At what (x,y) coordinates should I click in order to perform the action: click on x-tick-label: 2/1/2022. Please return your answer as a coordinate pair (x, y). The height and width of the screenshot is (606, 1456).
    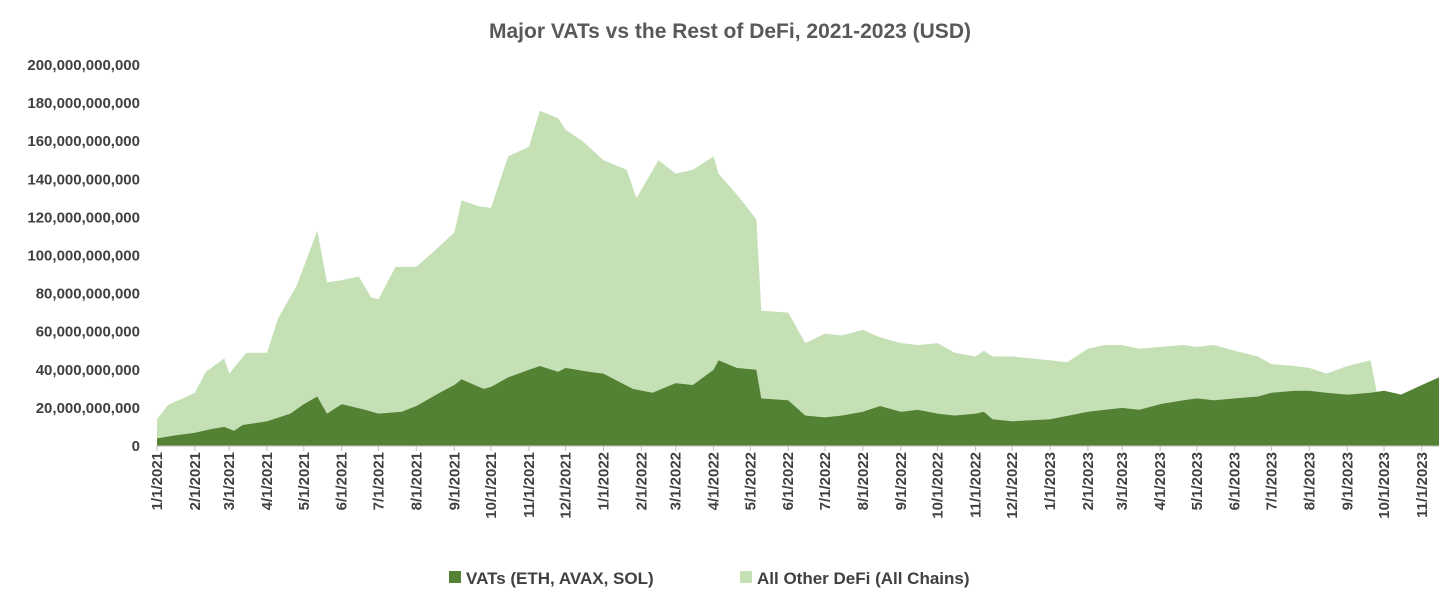
    Looking at the image, I should click on (641, 481).